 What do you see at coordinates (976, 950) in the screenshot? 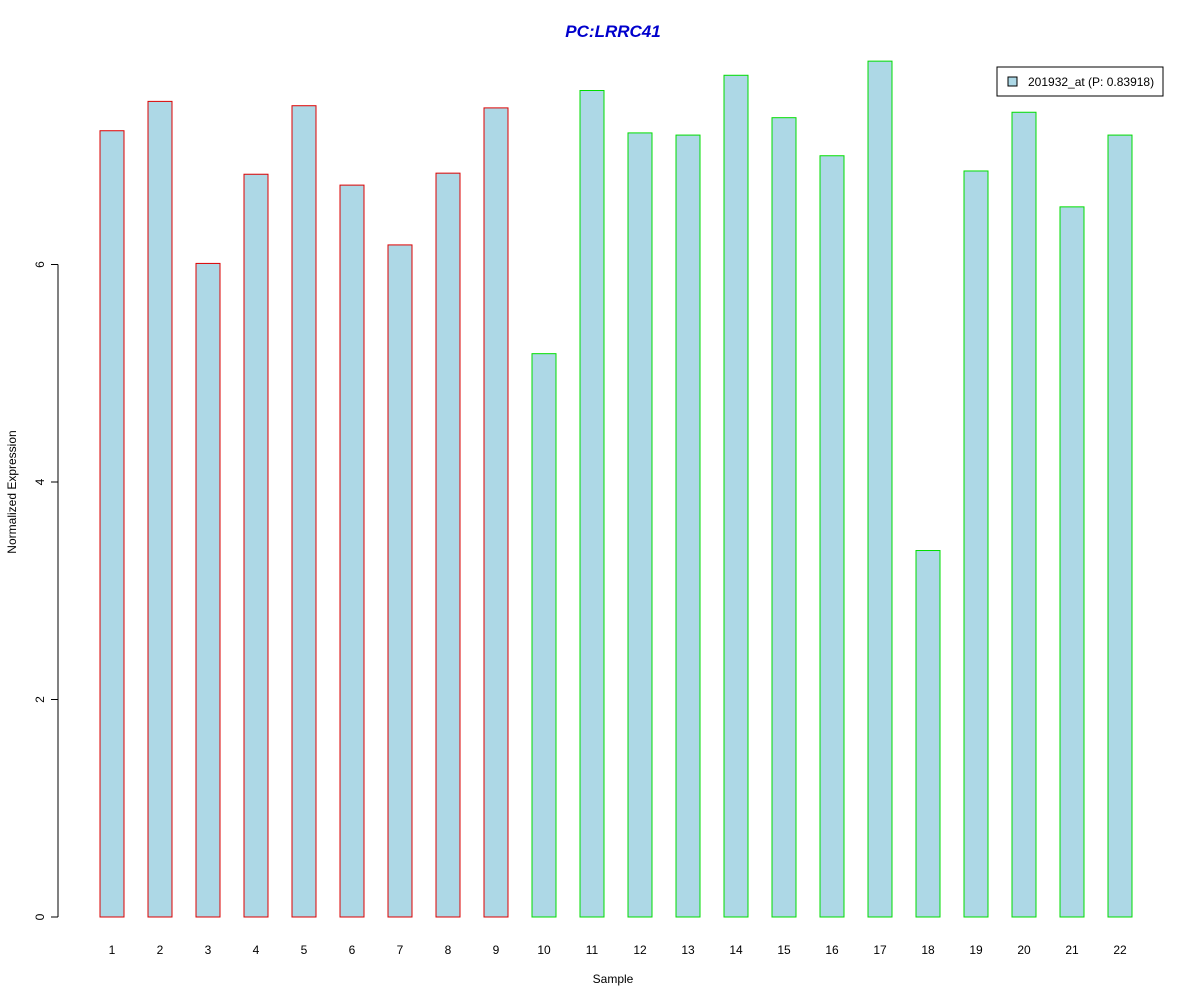
I see `x-tick-label: 19` at bounding box center [976, 950].